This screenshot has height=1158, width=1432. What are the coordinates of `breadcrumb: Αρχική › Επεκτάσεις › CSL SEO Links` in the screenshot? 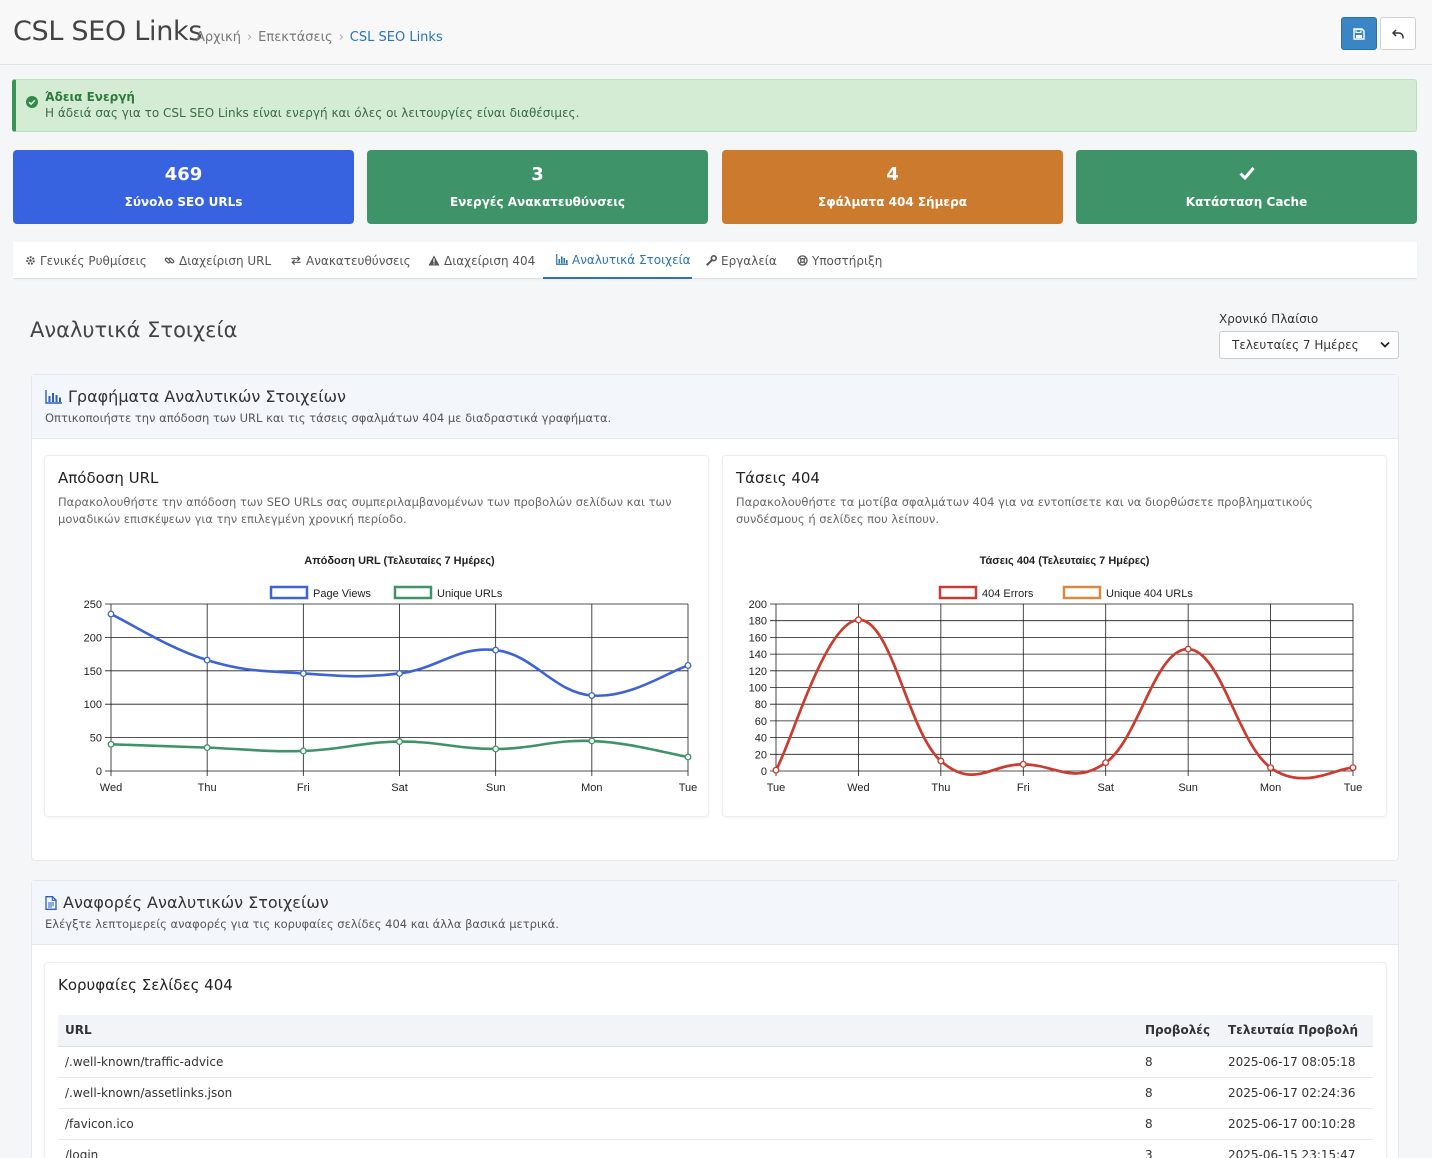 It's located at (319, 37).